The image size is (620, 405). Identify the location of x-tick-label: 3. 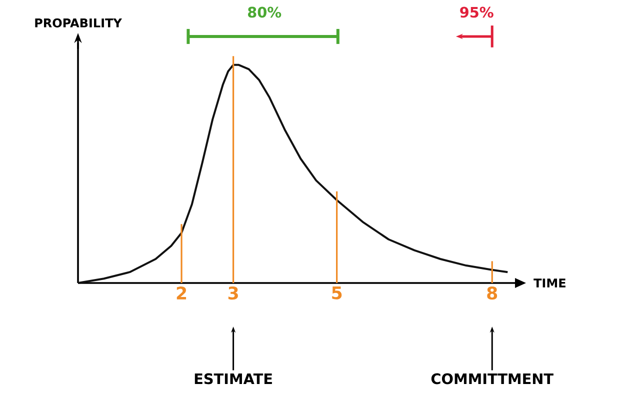
(233, 293).